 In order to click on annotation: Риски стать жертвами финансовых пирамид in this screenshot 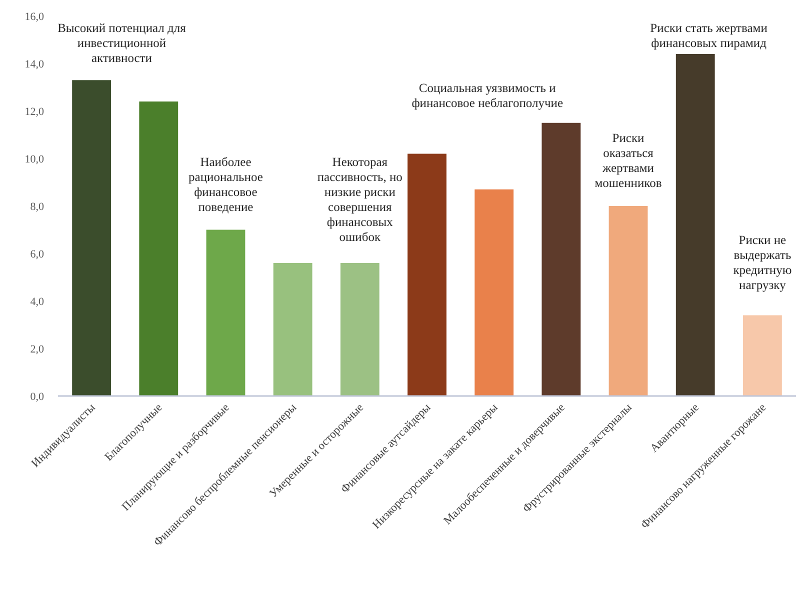, I will do `click(709, 35)`.